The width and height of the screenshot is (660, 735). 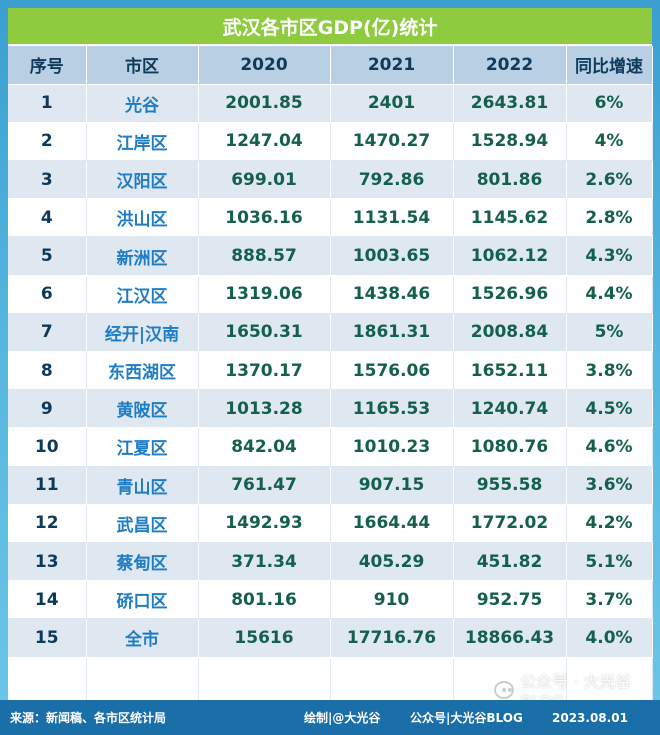 I want to click on cell-index: 13, so click(x=47, y=562).